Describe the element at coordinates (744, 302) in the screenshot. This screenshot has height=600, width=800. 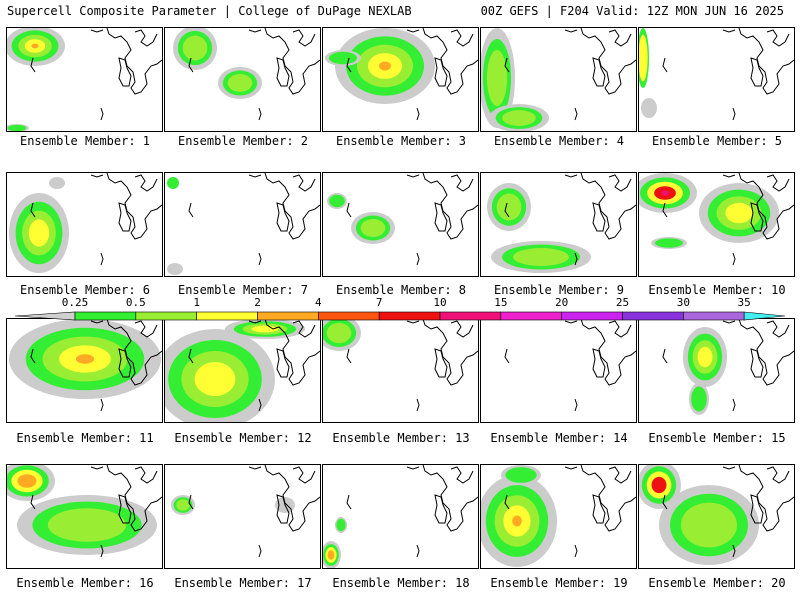
I see `colorbar-tick-label: 35` at that location.